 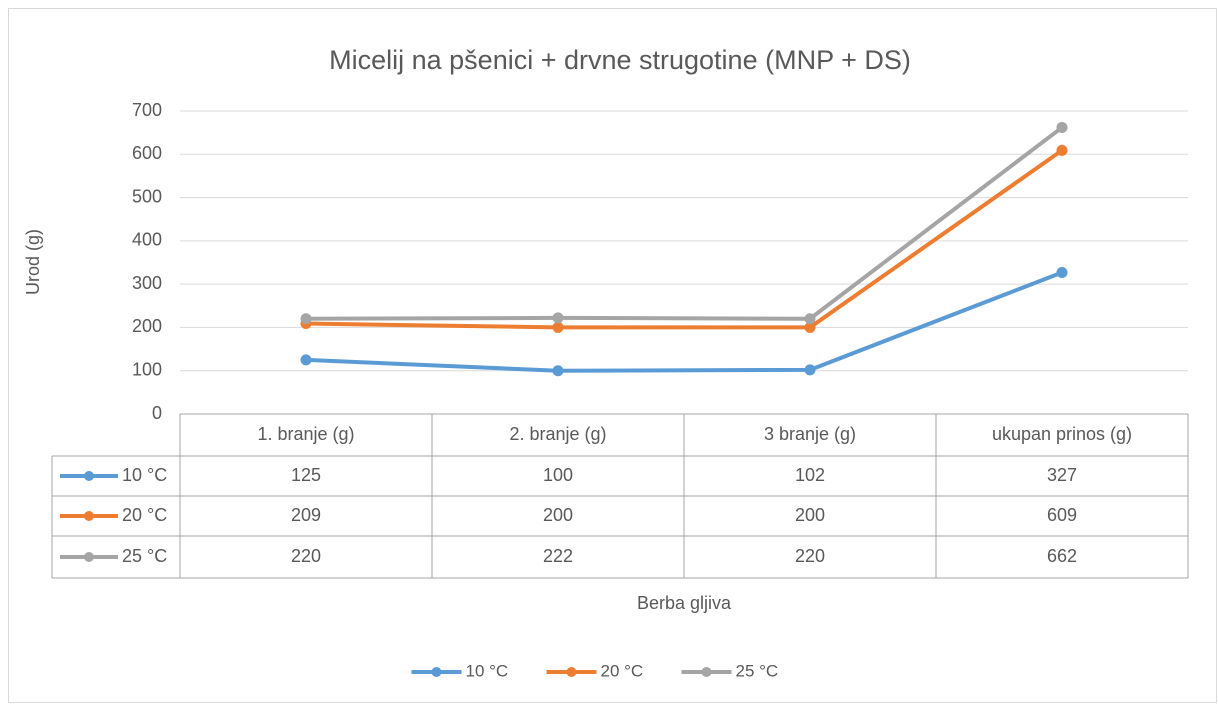 I want to click on legend-label: 20 °C, so click(x=622, y=670).